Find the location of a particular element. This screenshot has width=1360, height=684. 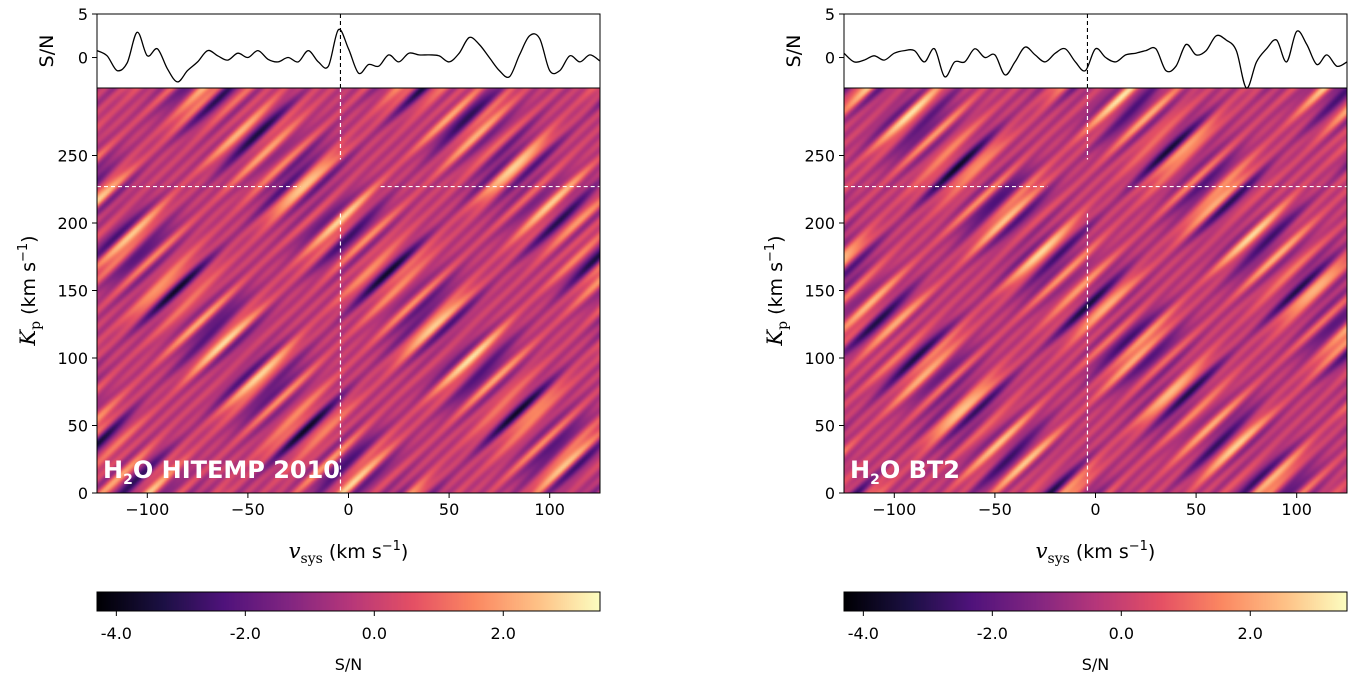

panel-label-text: O HITEMP 2010 is located at coordinates (236, 470).